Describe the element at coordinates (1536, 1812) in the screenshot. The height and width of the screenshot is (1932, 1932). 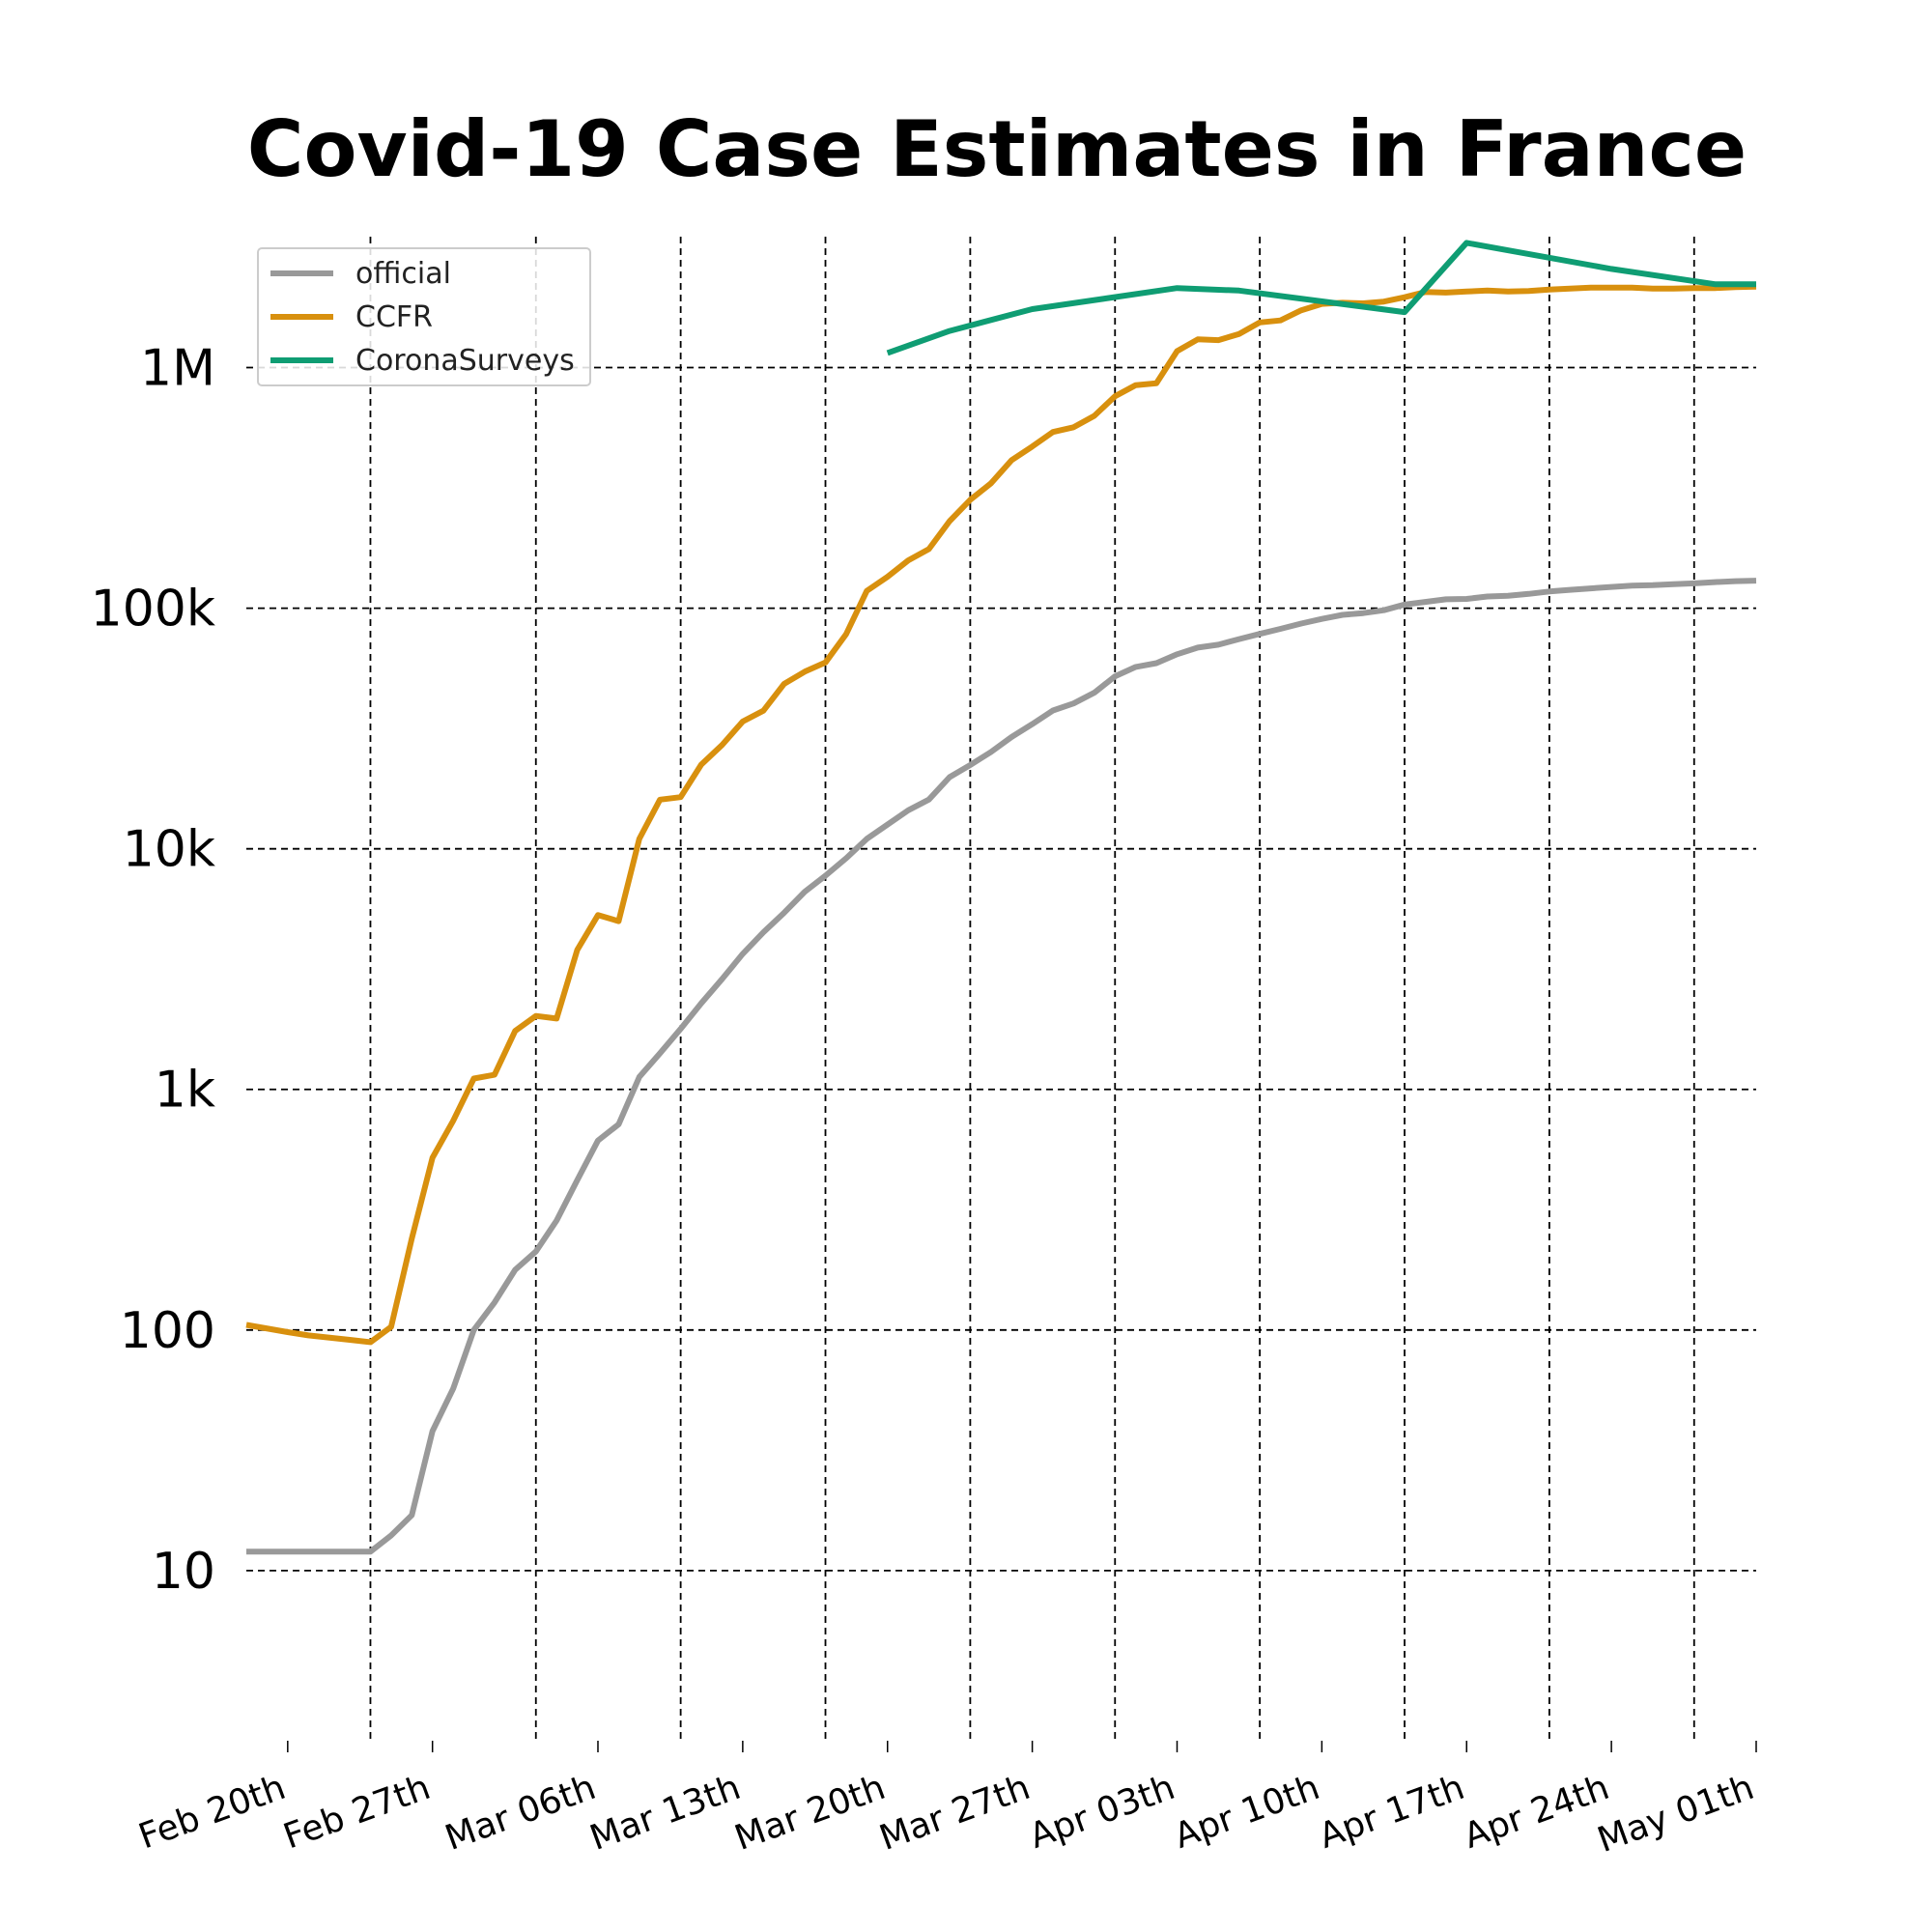
I see `x-tick-label: Apr 24th` at that location.